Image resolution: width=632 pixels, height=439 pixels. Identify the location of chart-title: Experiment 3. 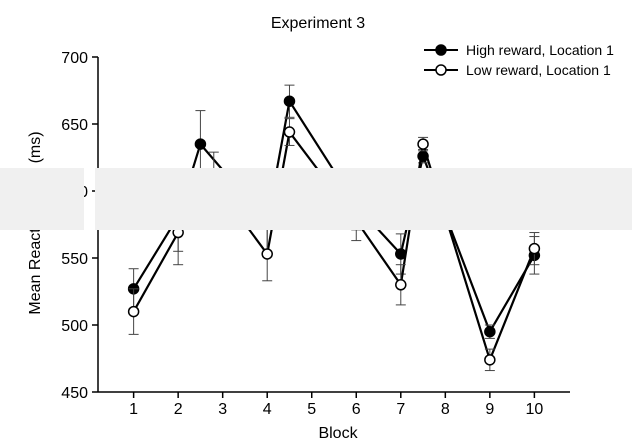
(318, 23).